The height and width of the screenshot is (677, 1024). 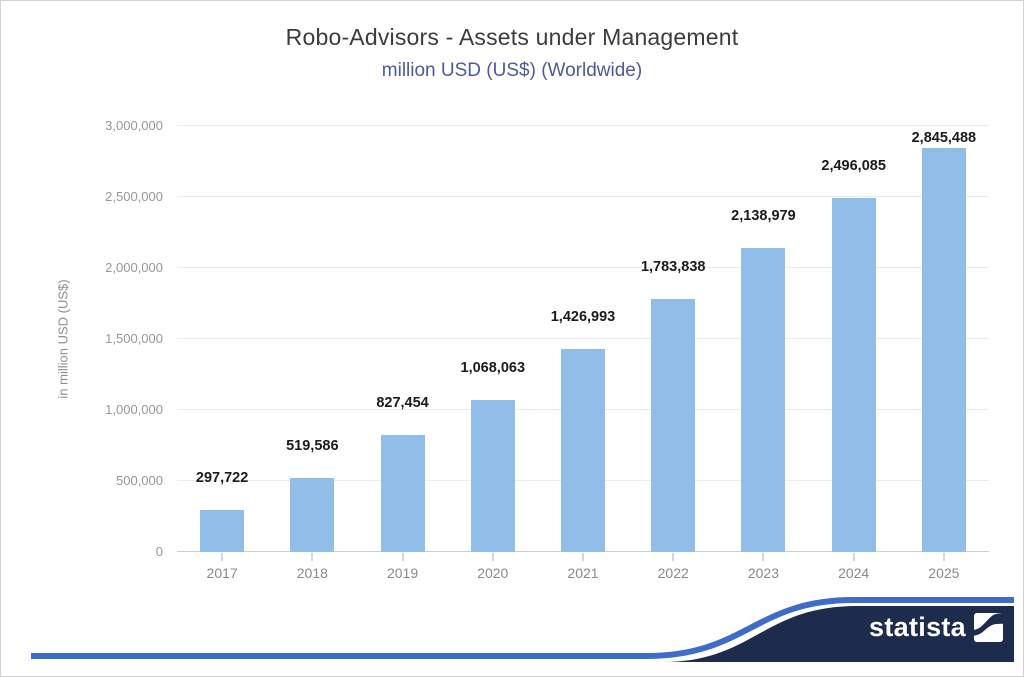 I want to click on bar-2023, so click(x=763, y=400).